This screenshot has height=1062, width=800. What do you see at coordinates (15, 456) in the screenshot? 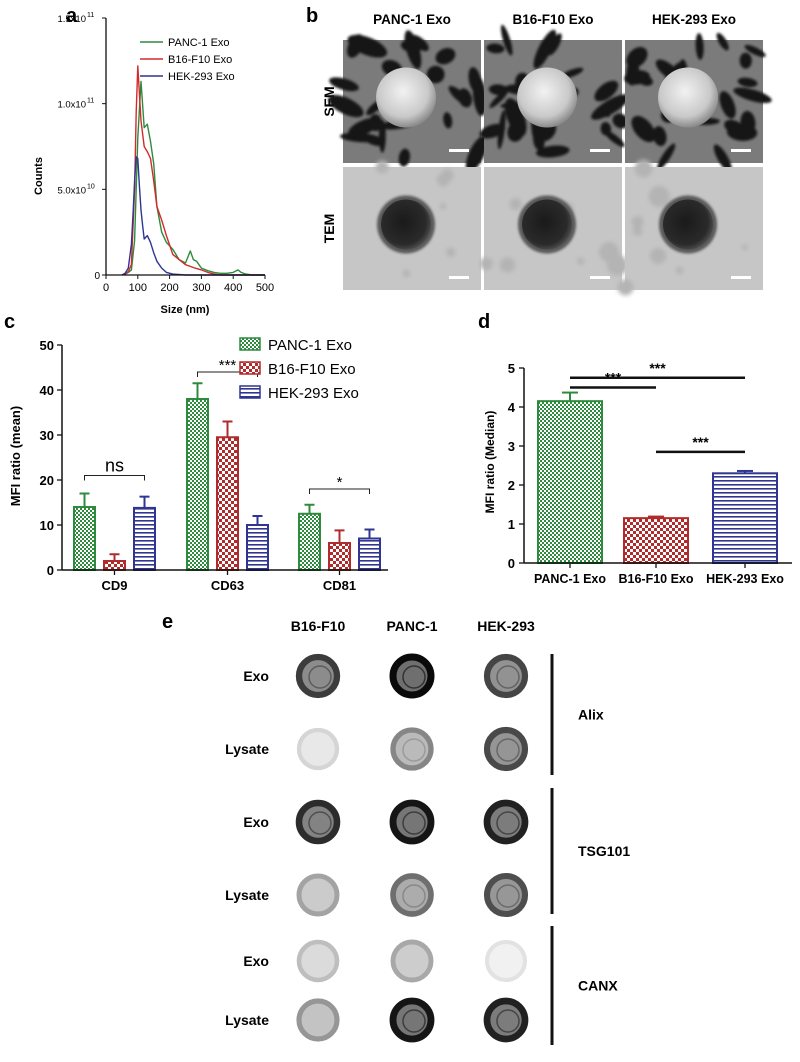
I see `panel-c-ylabel: MFI ratio (mean)` at bounding box center [15, 456].